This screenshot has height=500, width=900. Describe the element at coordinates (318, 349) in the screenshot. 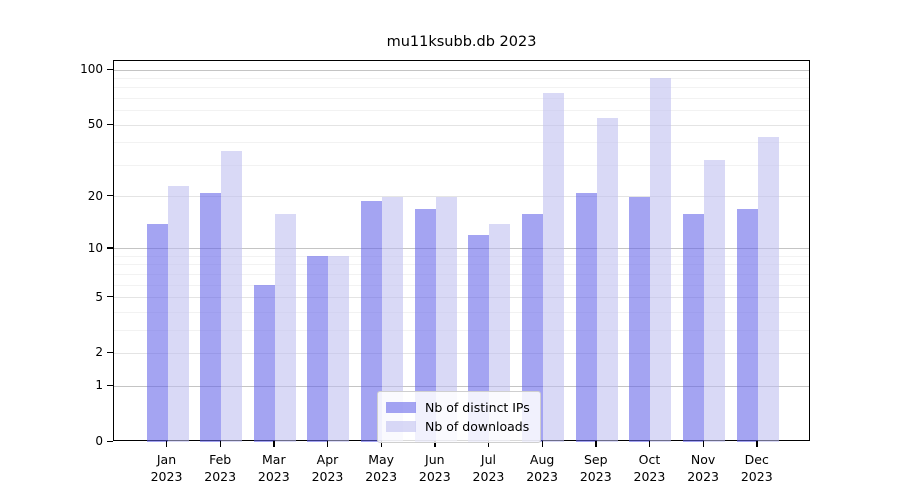

I see `bar-ips-apr` at that location.